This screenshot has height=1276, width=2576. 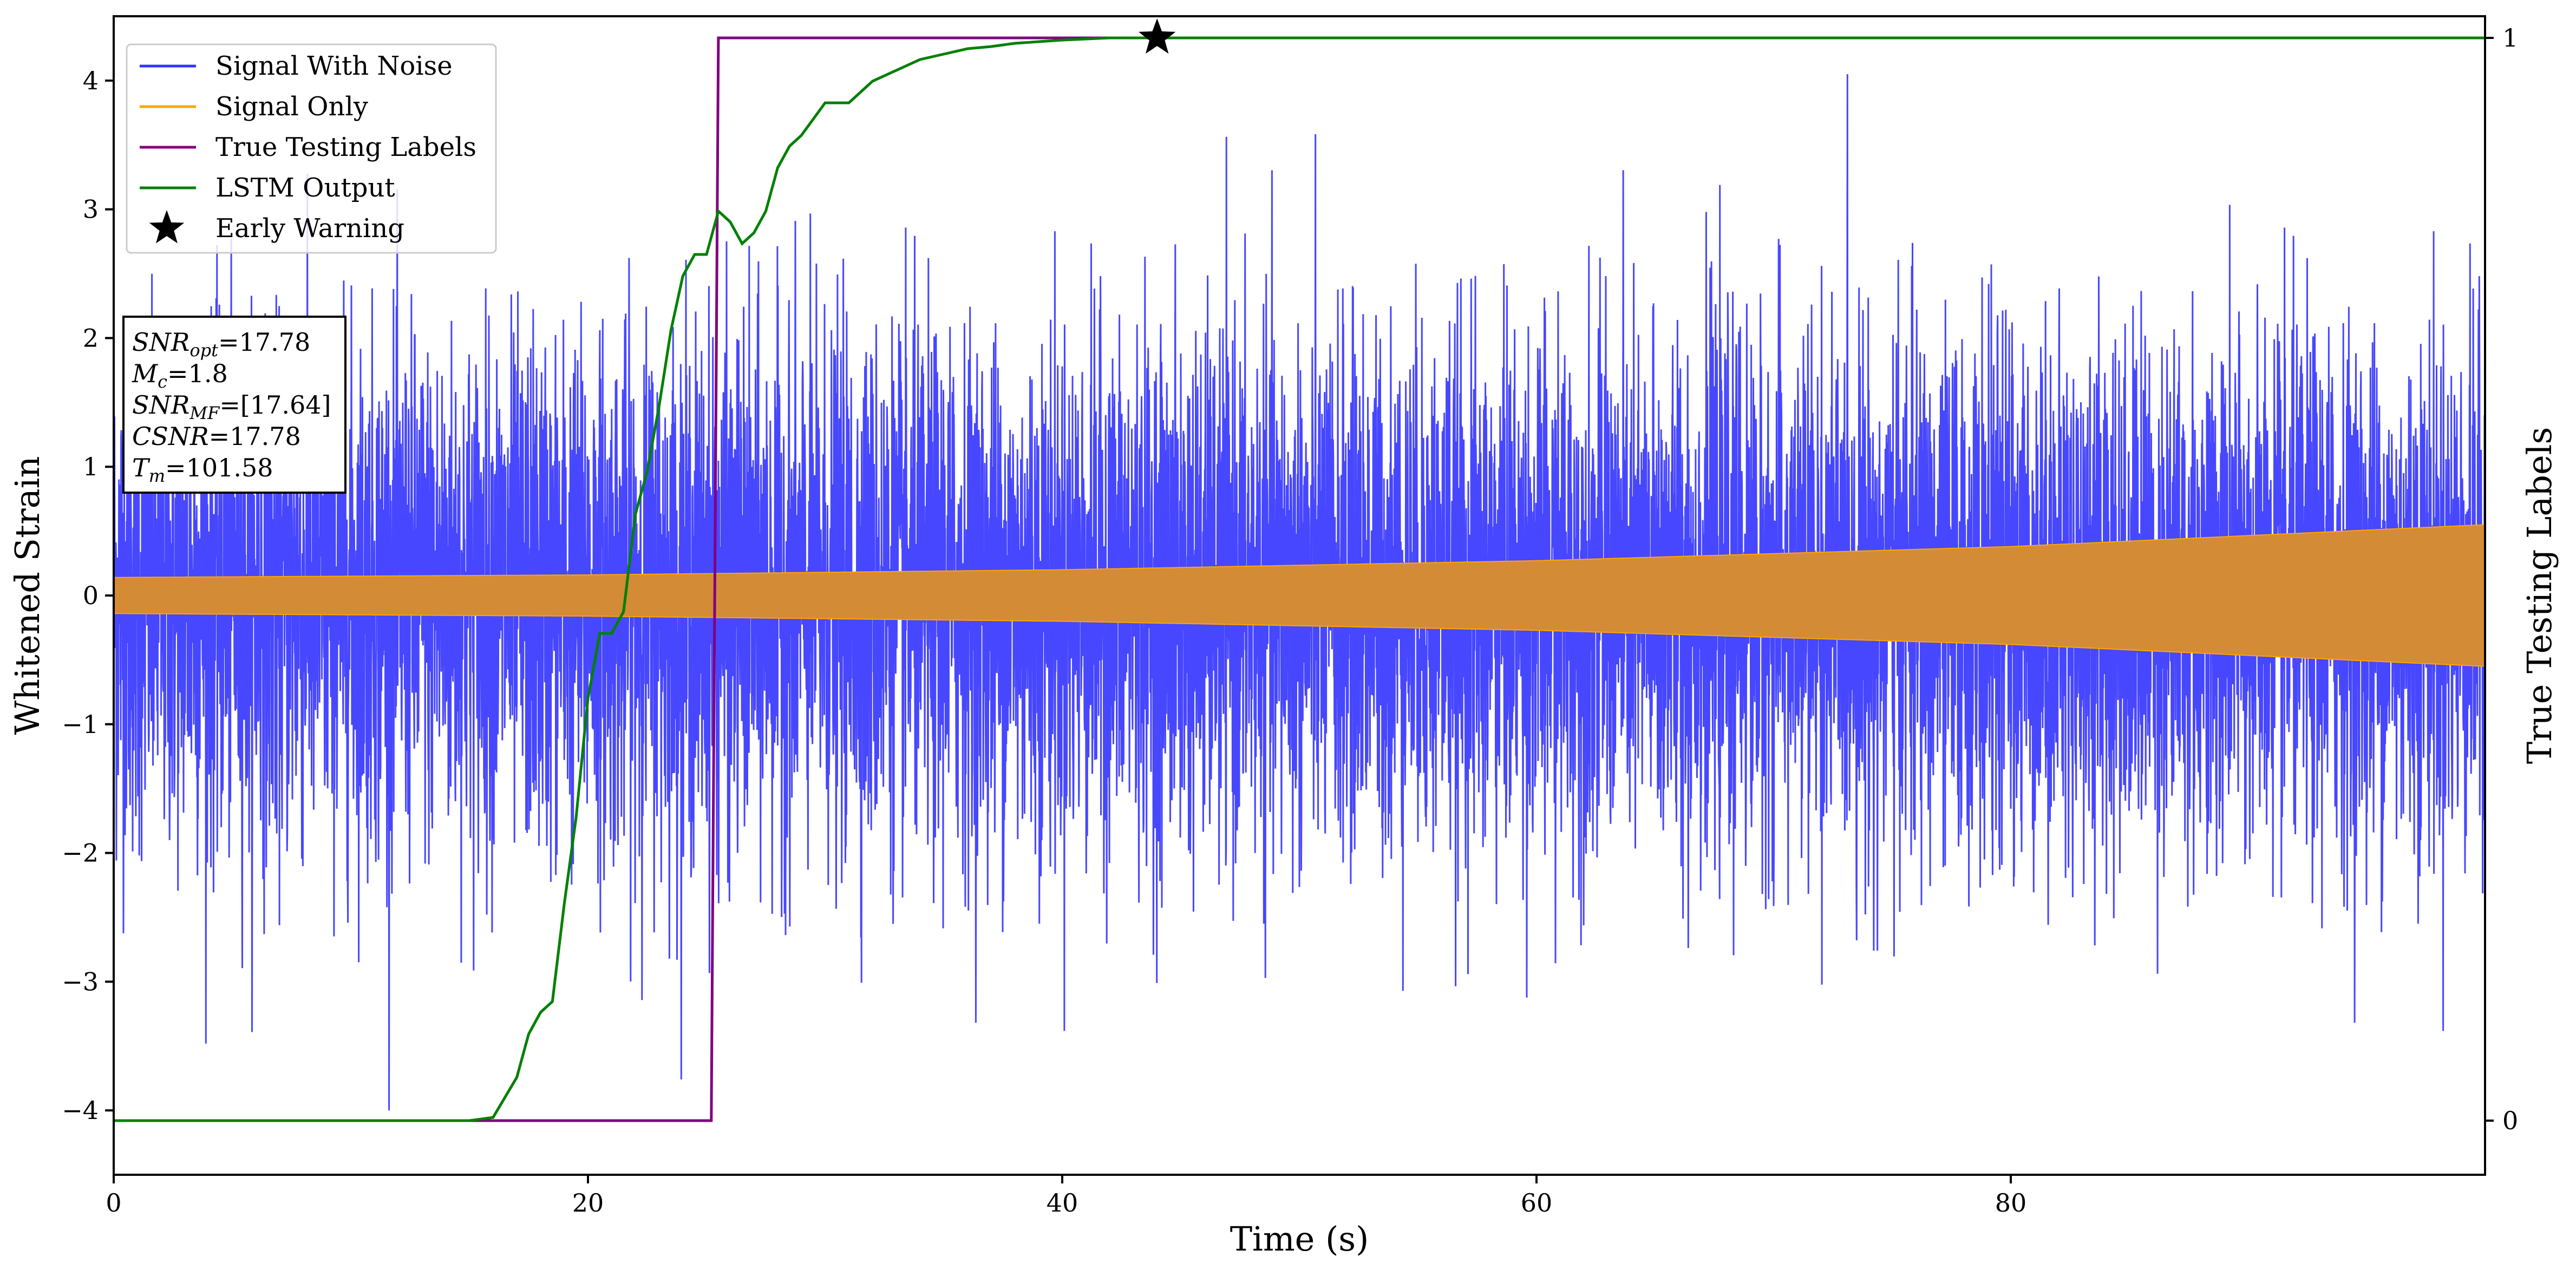 I want to click on annotation-line: CSNR=17.78, so click(x=216, y=436).